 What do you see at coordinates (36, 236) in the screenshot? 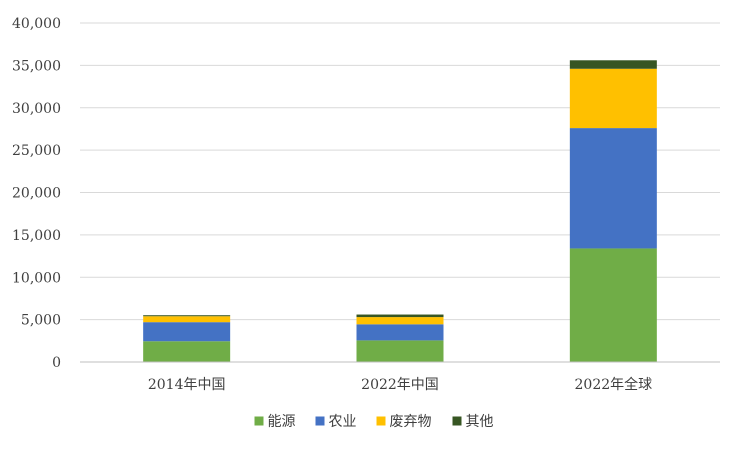
I see `y-tick-label: 15,000` at bounding box center [36, 236].